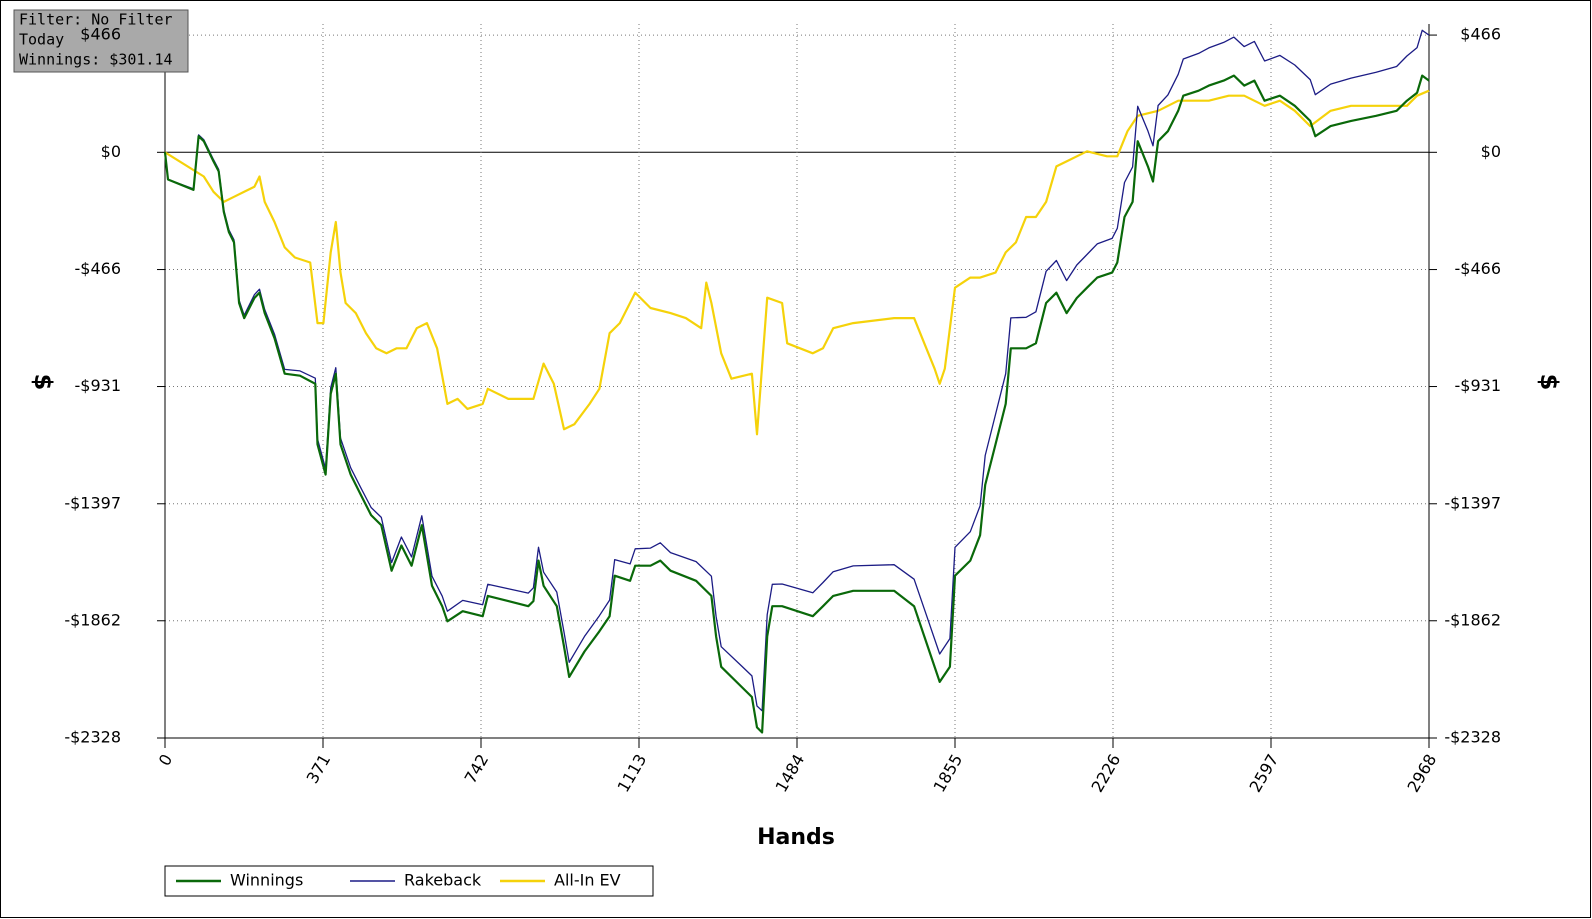 This screenshot has width=1592, height=919. What do you see at coordinates (1478, 385) in the screenshot?
I see `y-tick-label-right: -$931` at bounding box center [1478, 385].